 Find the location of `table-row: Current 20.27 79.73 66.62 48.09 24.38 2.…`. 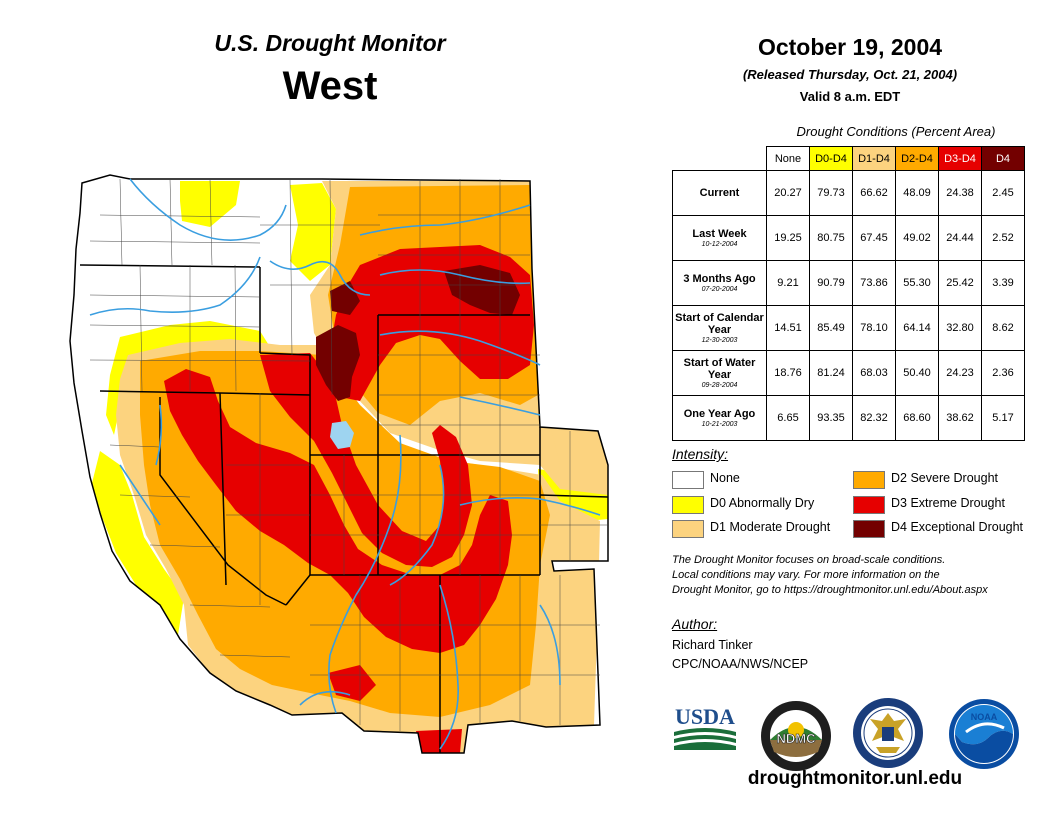

table-row: Current 20.27 79.73 66.62 48.09 24.38 2.… is located at coordinates (848, 193).